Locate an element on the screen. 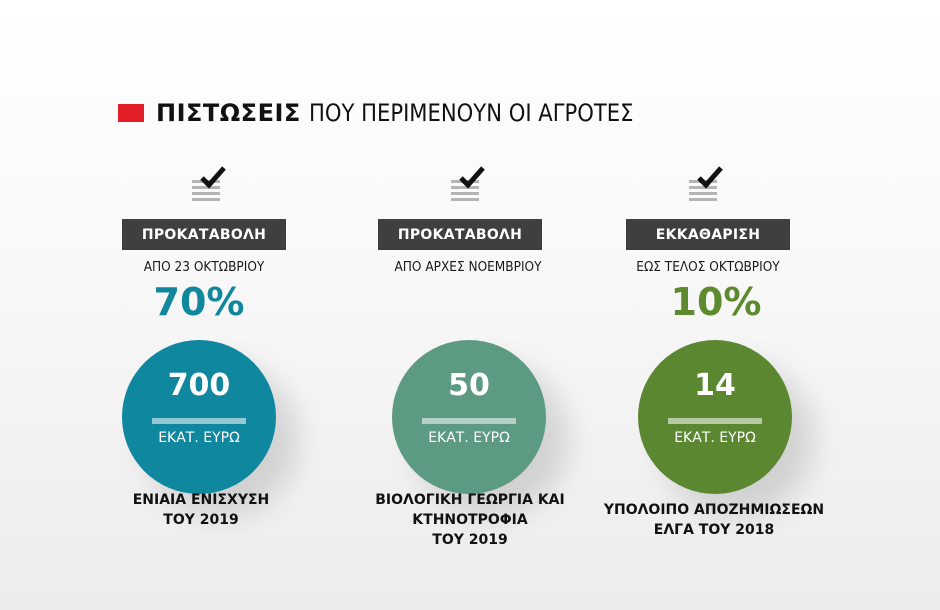 This screenshot has width=940, height=610. amount-circle: 700 ΕΚΑΤ. ΕΥΡΩ is located at coordinates (199, 417).